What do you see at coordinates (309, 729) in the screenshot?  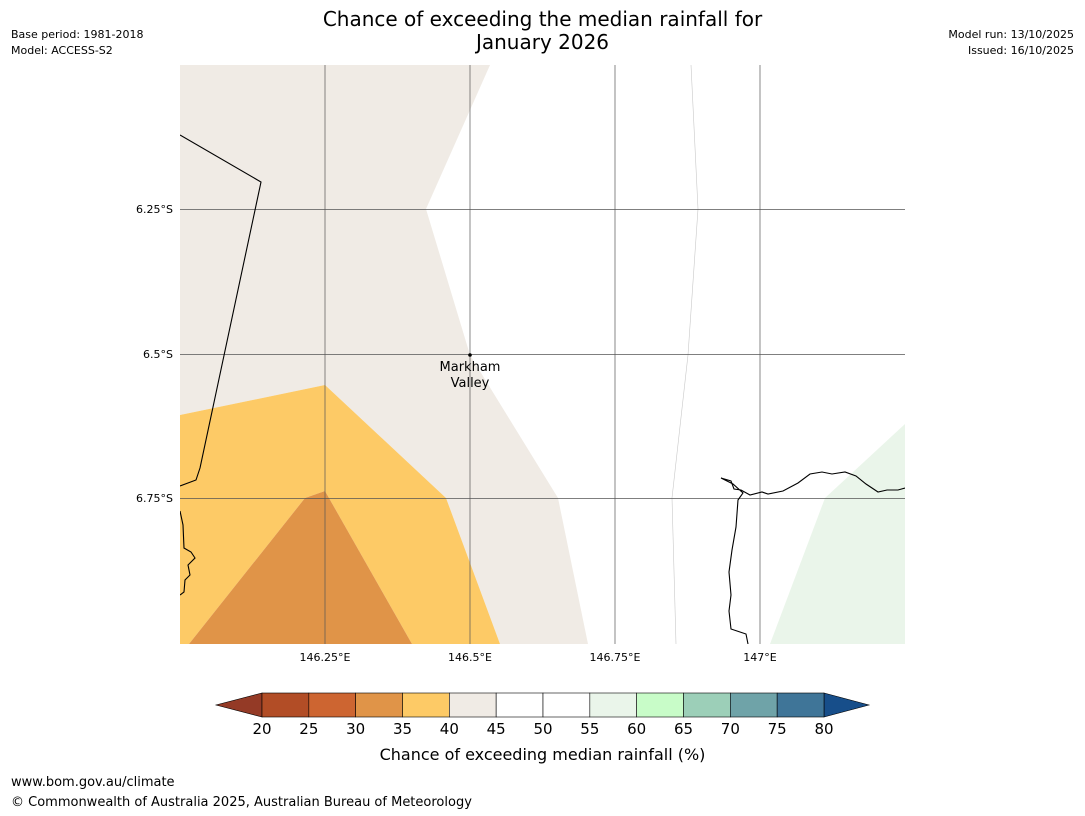 I see `colorbar-tick-label: 25` at bounding box center [309, 729].